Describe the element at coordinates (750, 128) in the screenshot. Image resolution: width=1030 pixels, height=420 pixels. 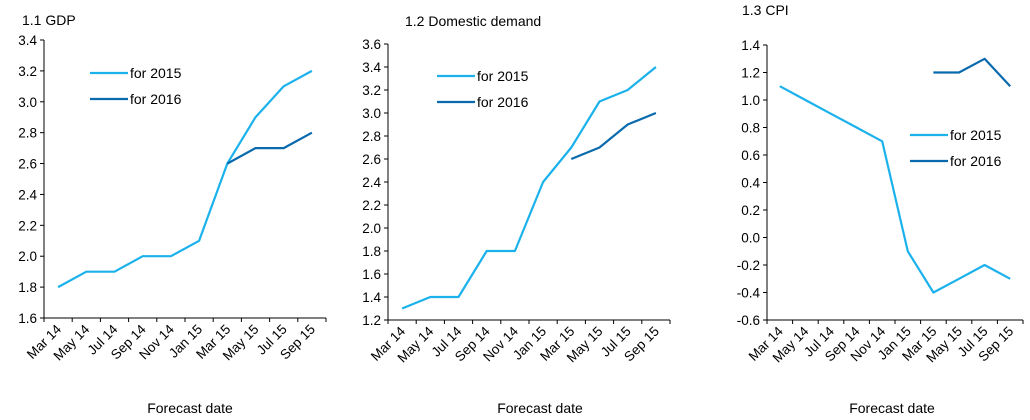
I see `y-tick-label: 0.8` at that location.